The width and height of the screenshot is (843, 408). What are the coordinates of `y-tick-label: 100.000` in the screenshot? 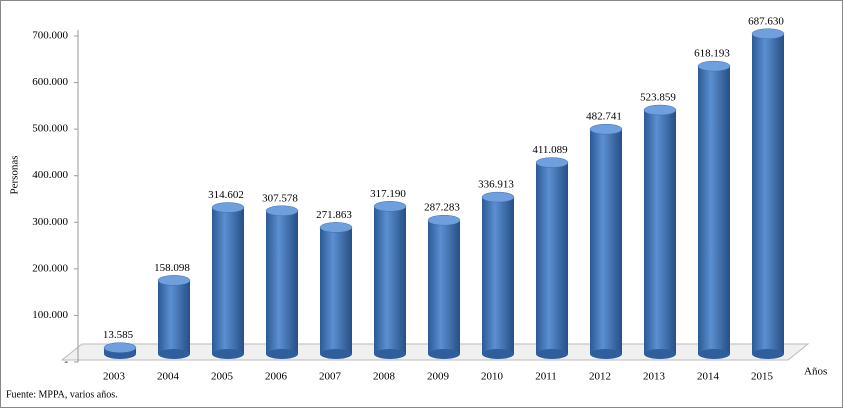 It's located at (50, 315).